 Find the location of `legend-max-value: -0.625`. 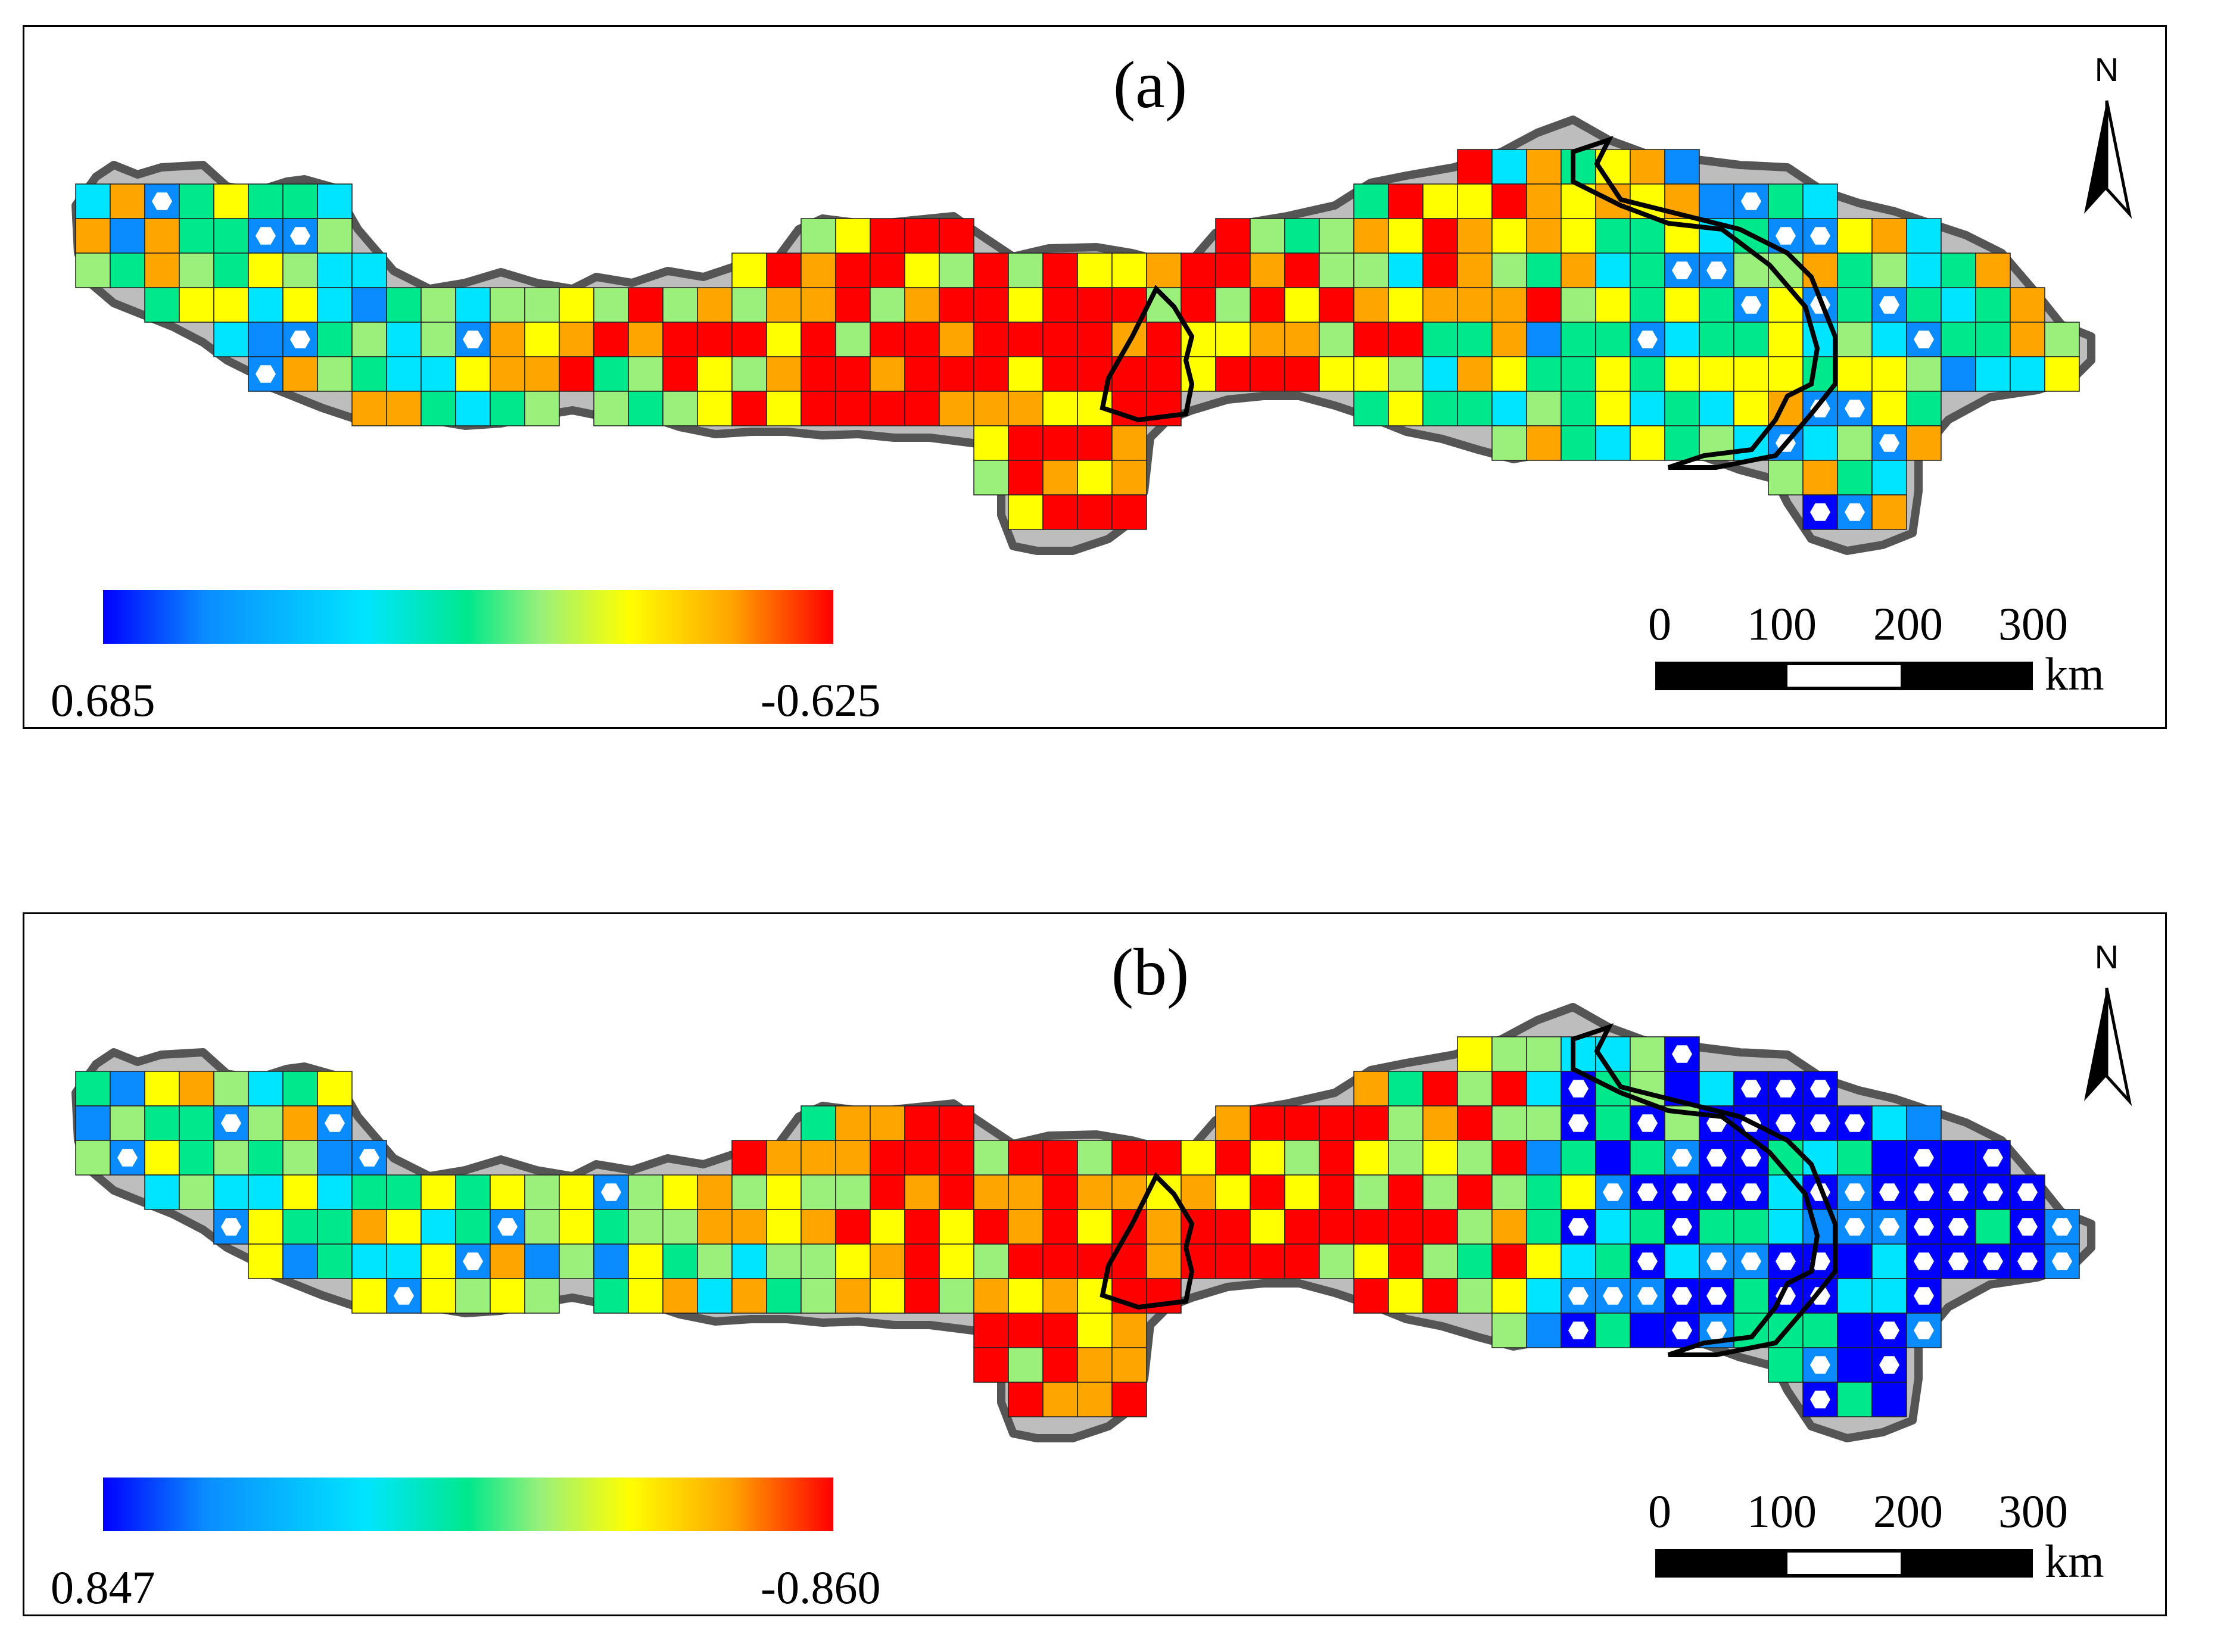

legend-max-value: -0.625 is located at coordinates (821, 700).